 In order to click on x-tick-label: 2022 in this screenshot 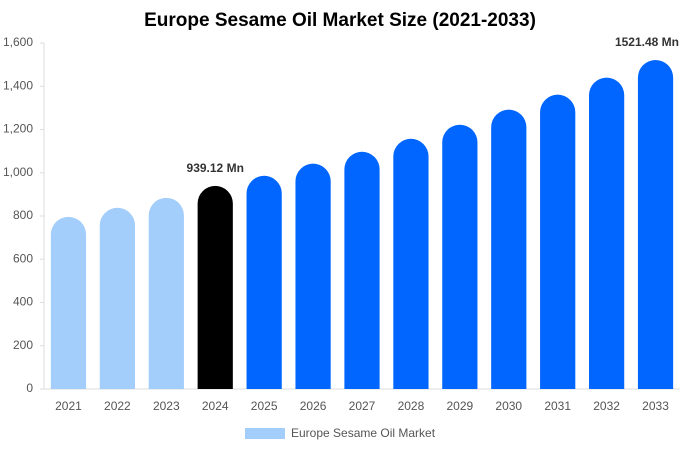, I will do `click(117, 406)`.